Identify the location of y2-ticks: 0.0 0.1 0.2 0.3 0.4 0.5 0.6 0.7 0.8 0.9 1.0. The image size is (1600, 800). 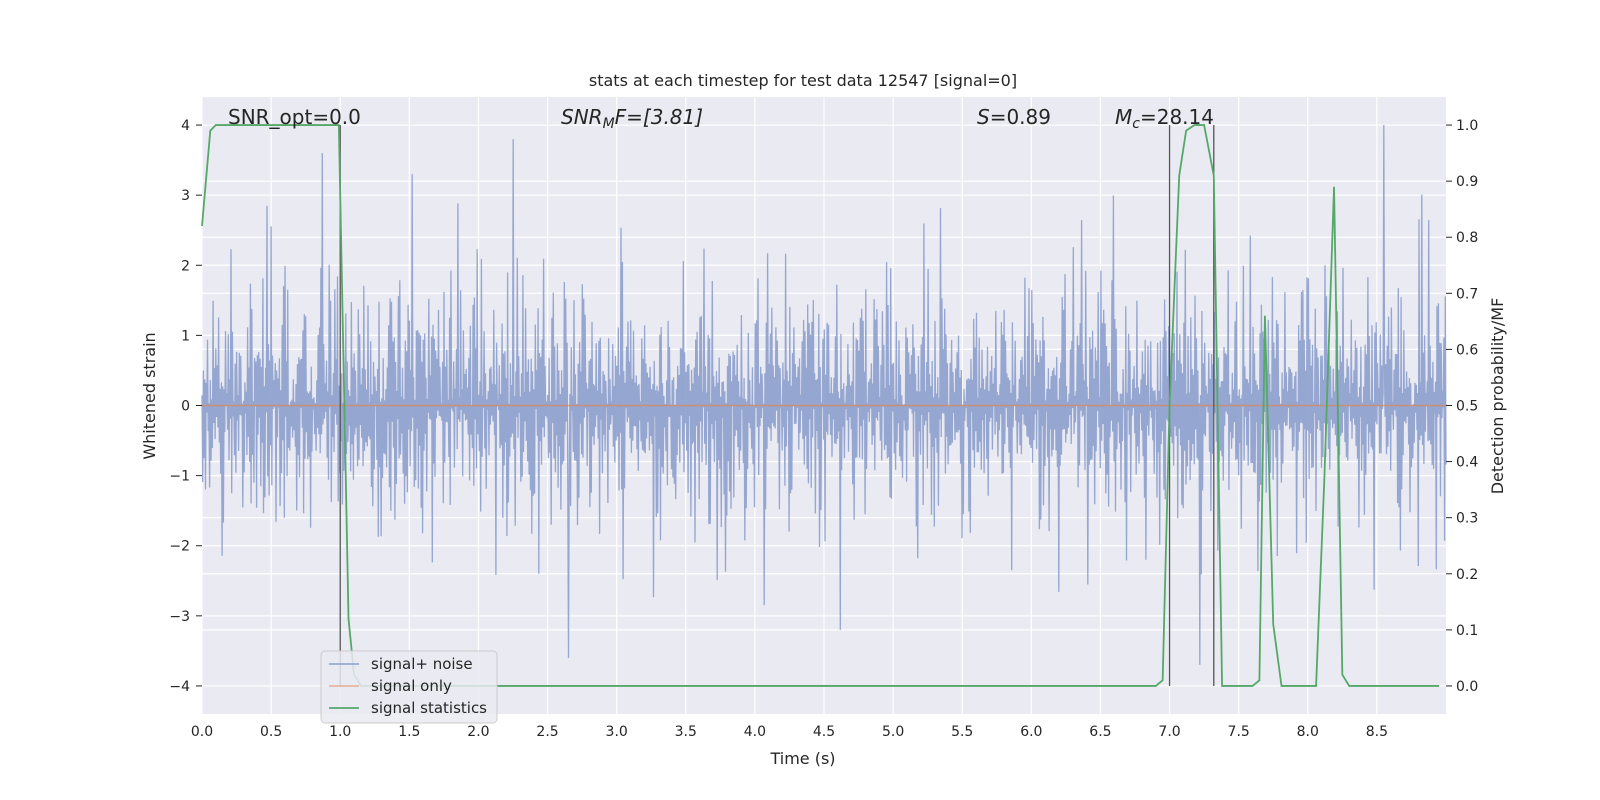
(1462, 406).